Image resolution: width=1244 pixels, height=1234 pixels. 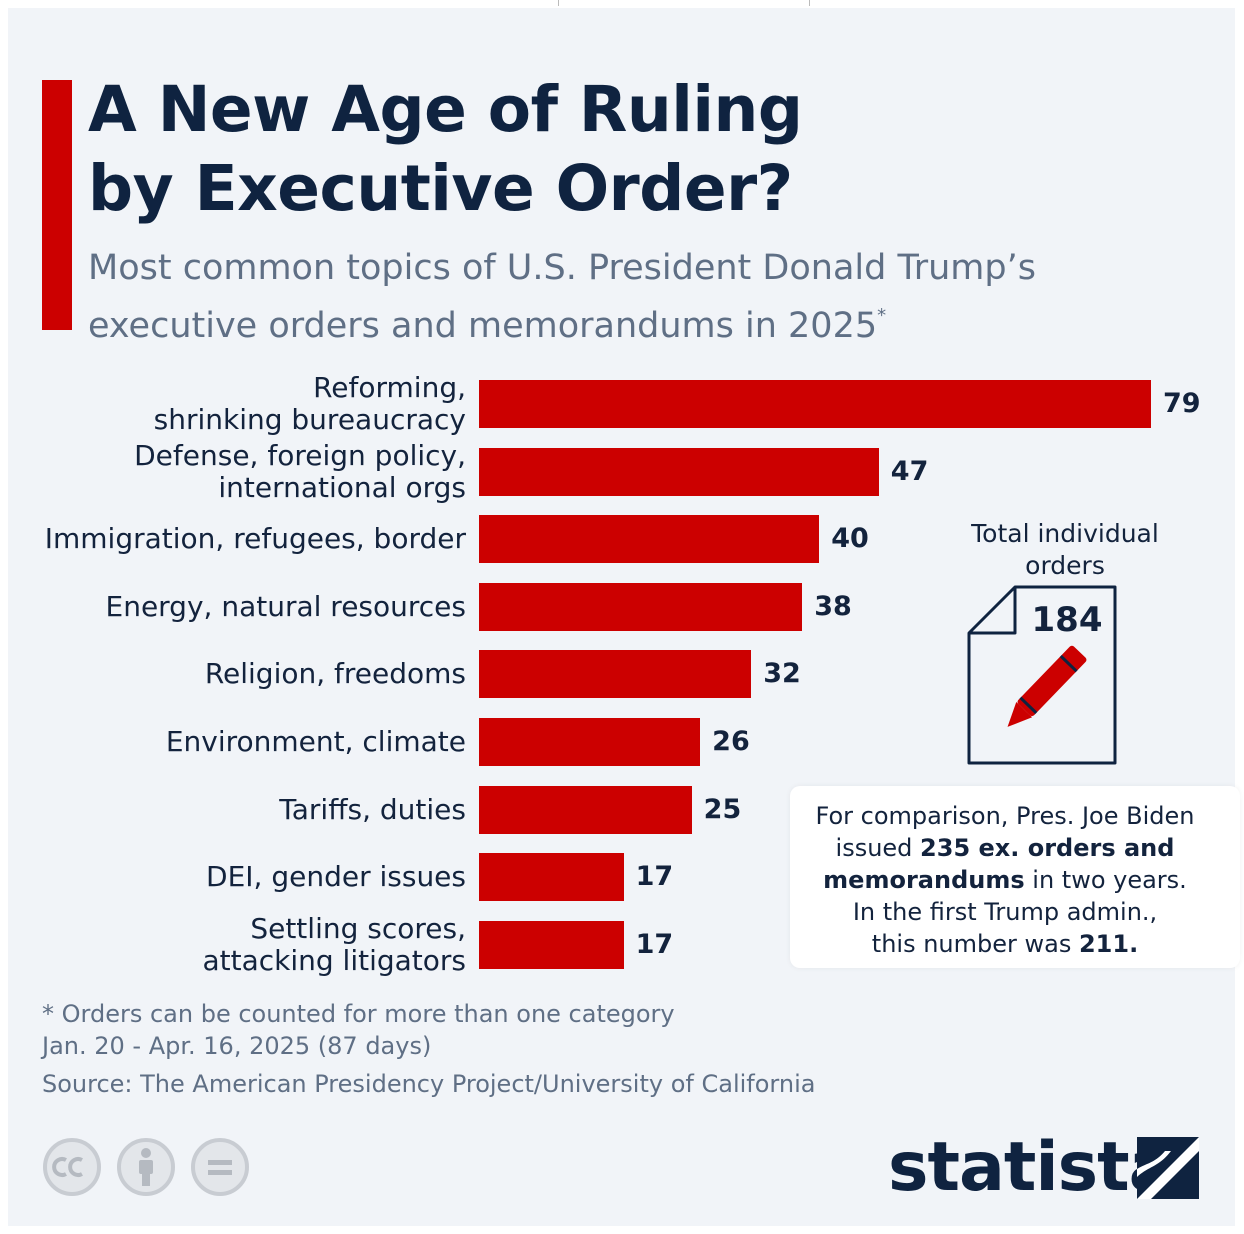 I want to click on category-label: Tariffs, duties, so click(x=236, y=809).